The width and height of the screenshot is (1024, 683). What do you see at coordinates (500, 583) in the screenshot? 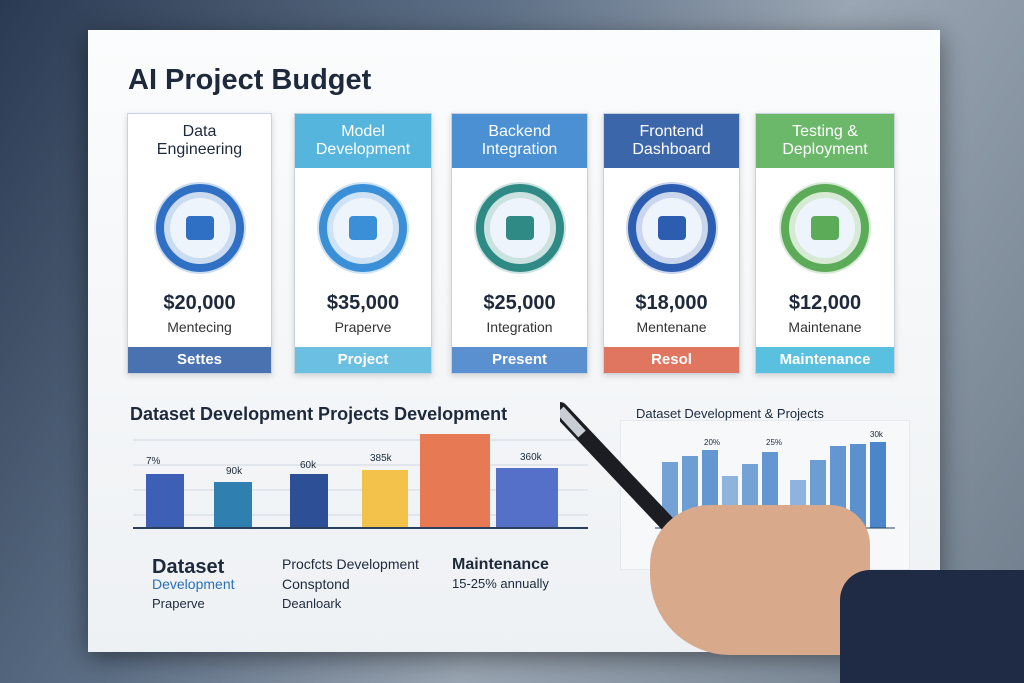
I see `summary-line: 15-25% annually` at bounding box center [500, 583].